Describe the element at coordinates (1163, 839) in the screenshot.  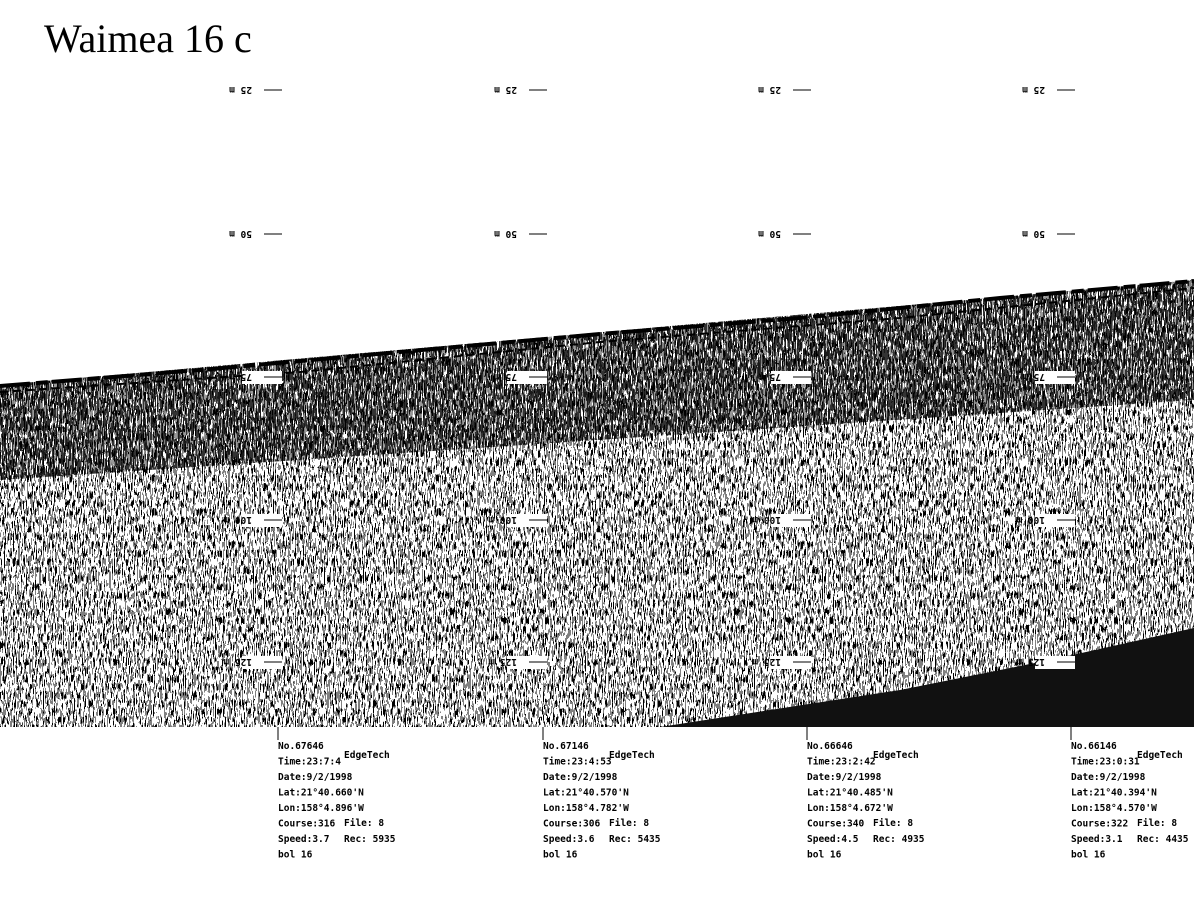
I see `record-rec: Rec: 4435` at that location.